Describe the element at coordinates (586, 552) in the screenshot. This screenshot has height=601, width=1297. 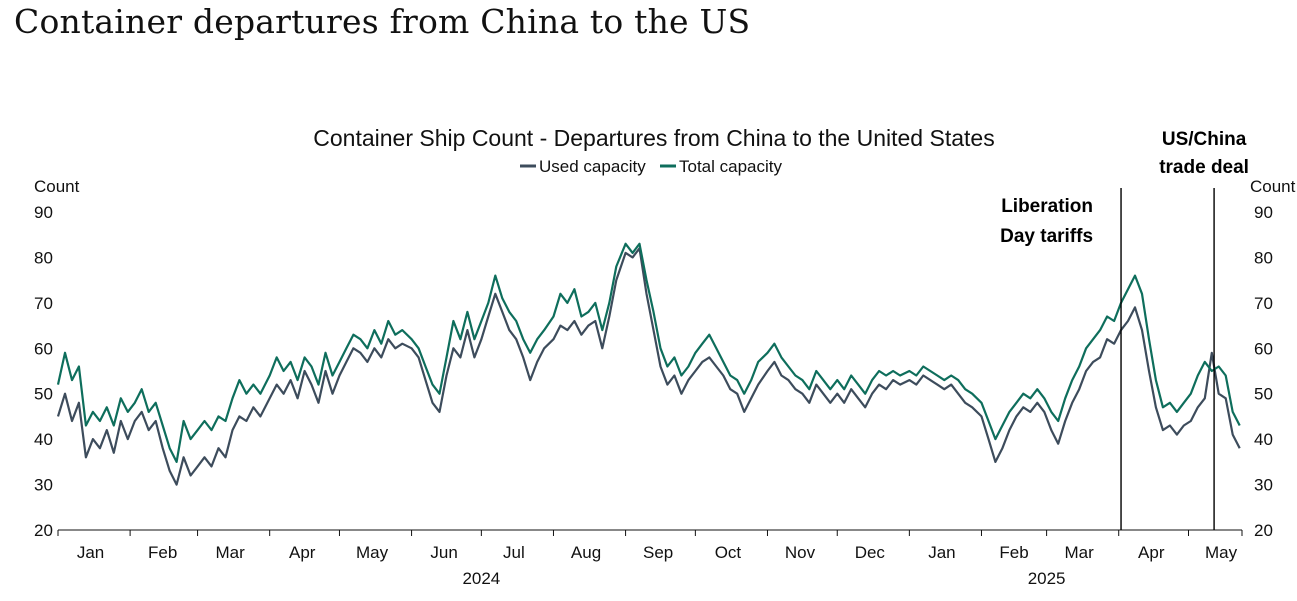
I see `x-tick-label: Aug` at that location.